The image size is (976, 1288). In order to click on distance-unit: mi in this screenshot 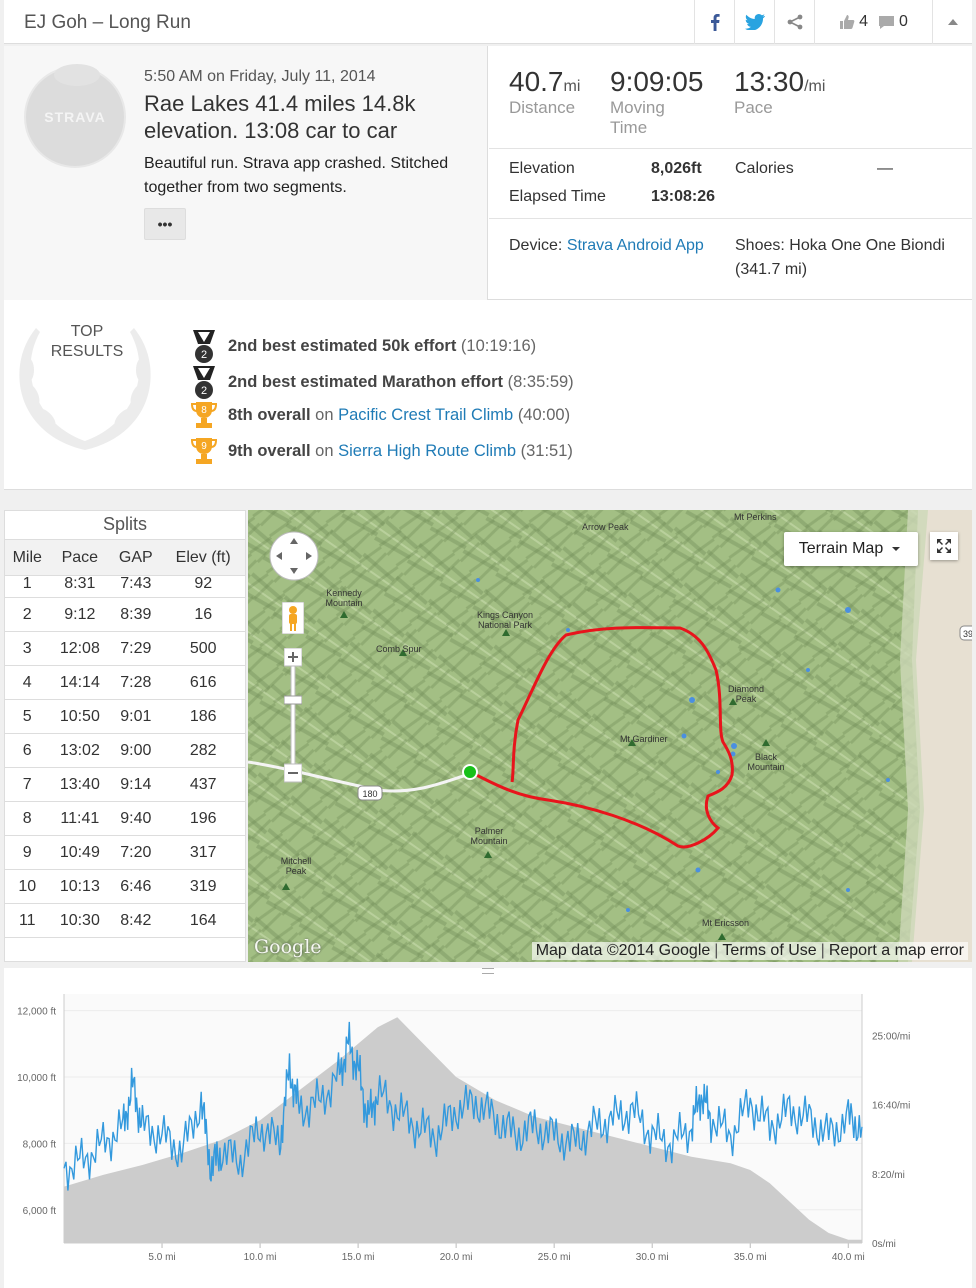, I will do `click(572, 86)`.